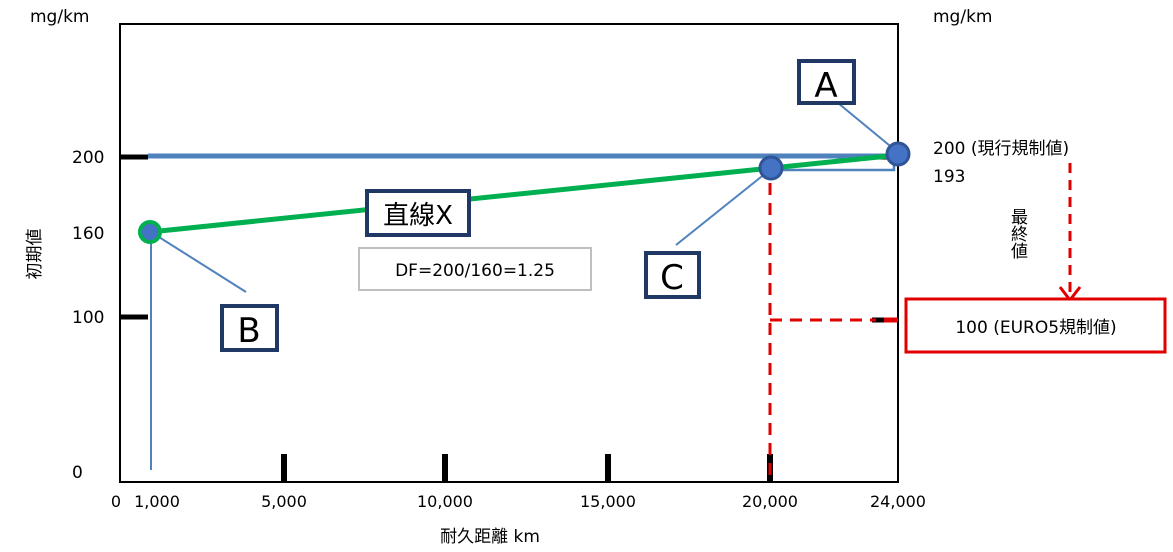 The width and height of the screenshot is (1173, 552). I want to click on x-axis-title: 耐久距離 km, so click(490, 537).